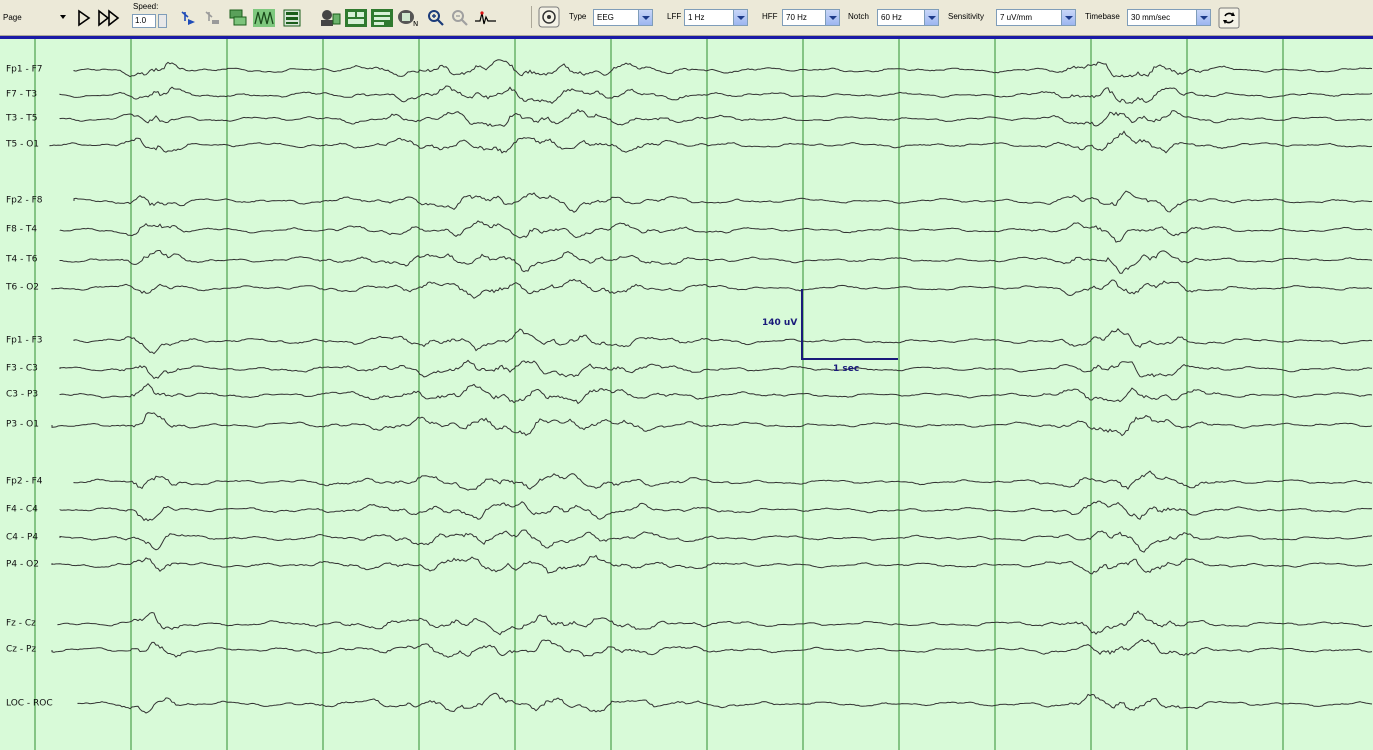  What do you see at coordinates (238, 18) in the screenshot?
I see `montage-icon` at bounding box center [238, 18].